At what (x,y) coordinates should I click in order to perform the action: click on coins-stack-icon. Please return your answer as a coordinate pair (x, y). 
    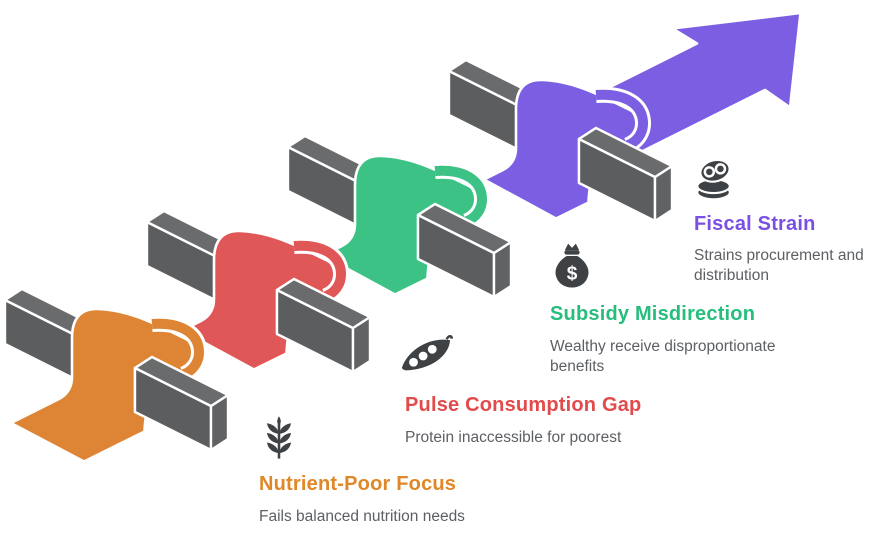
    Looking at the image, I should click on (715, 178).